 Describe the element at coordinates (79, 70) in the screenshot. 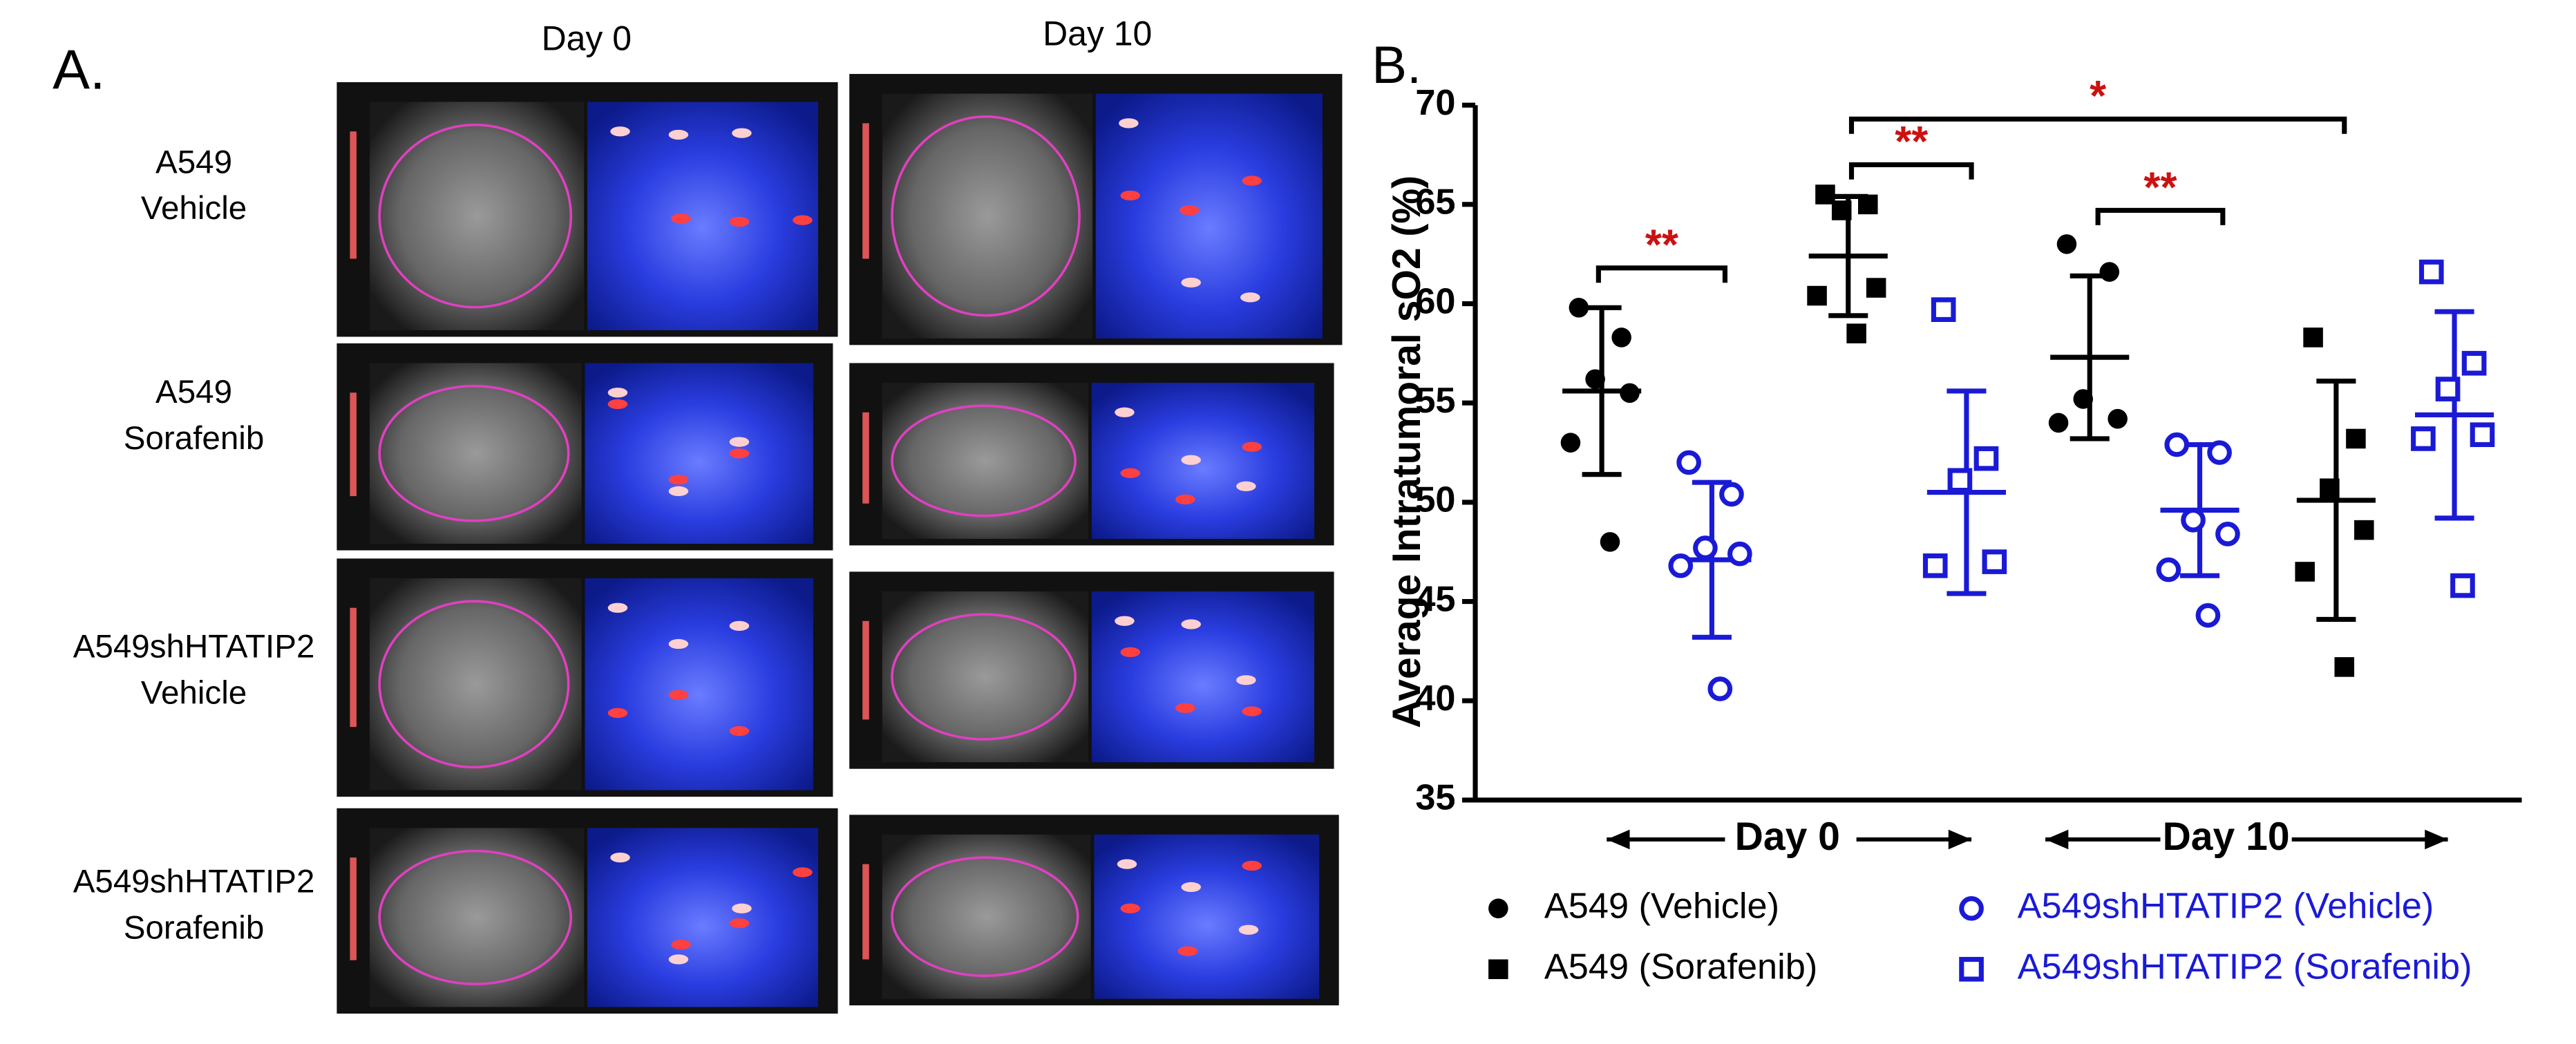

I see `panel-label: A.` at that location.